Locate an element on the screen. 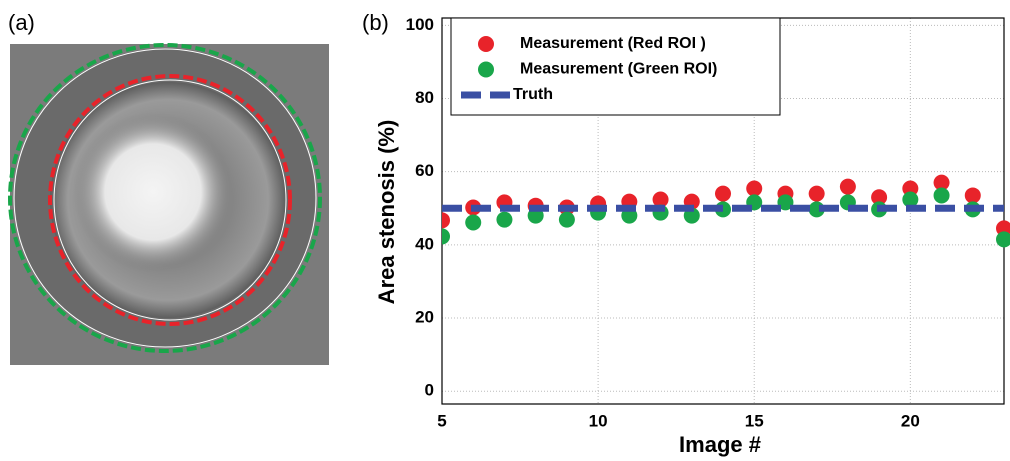  x-axis-label: Image # is located at coordinates (720, 444).